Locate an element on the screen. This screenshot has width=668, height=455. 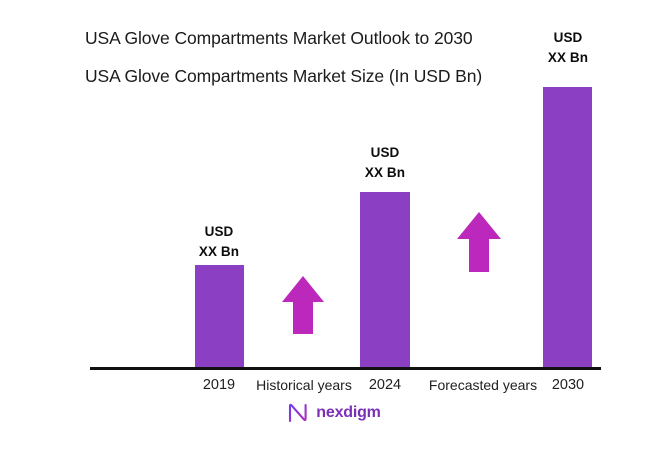
brand-logo-text: nexdigm is located at coordinates (348, 412).